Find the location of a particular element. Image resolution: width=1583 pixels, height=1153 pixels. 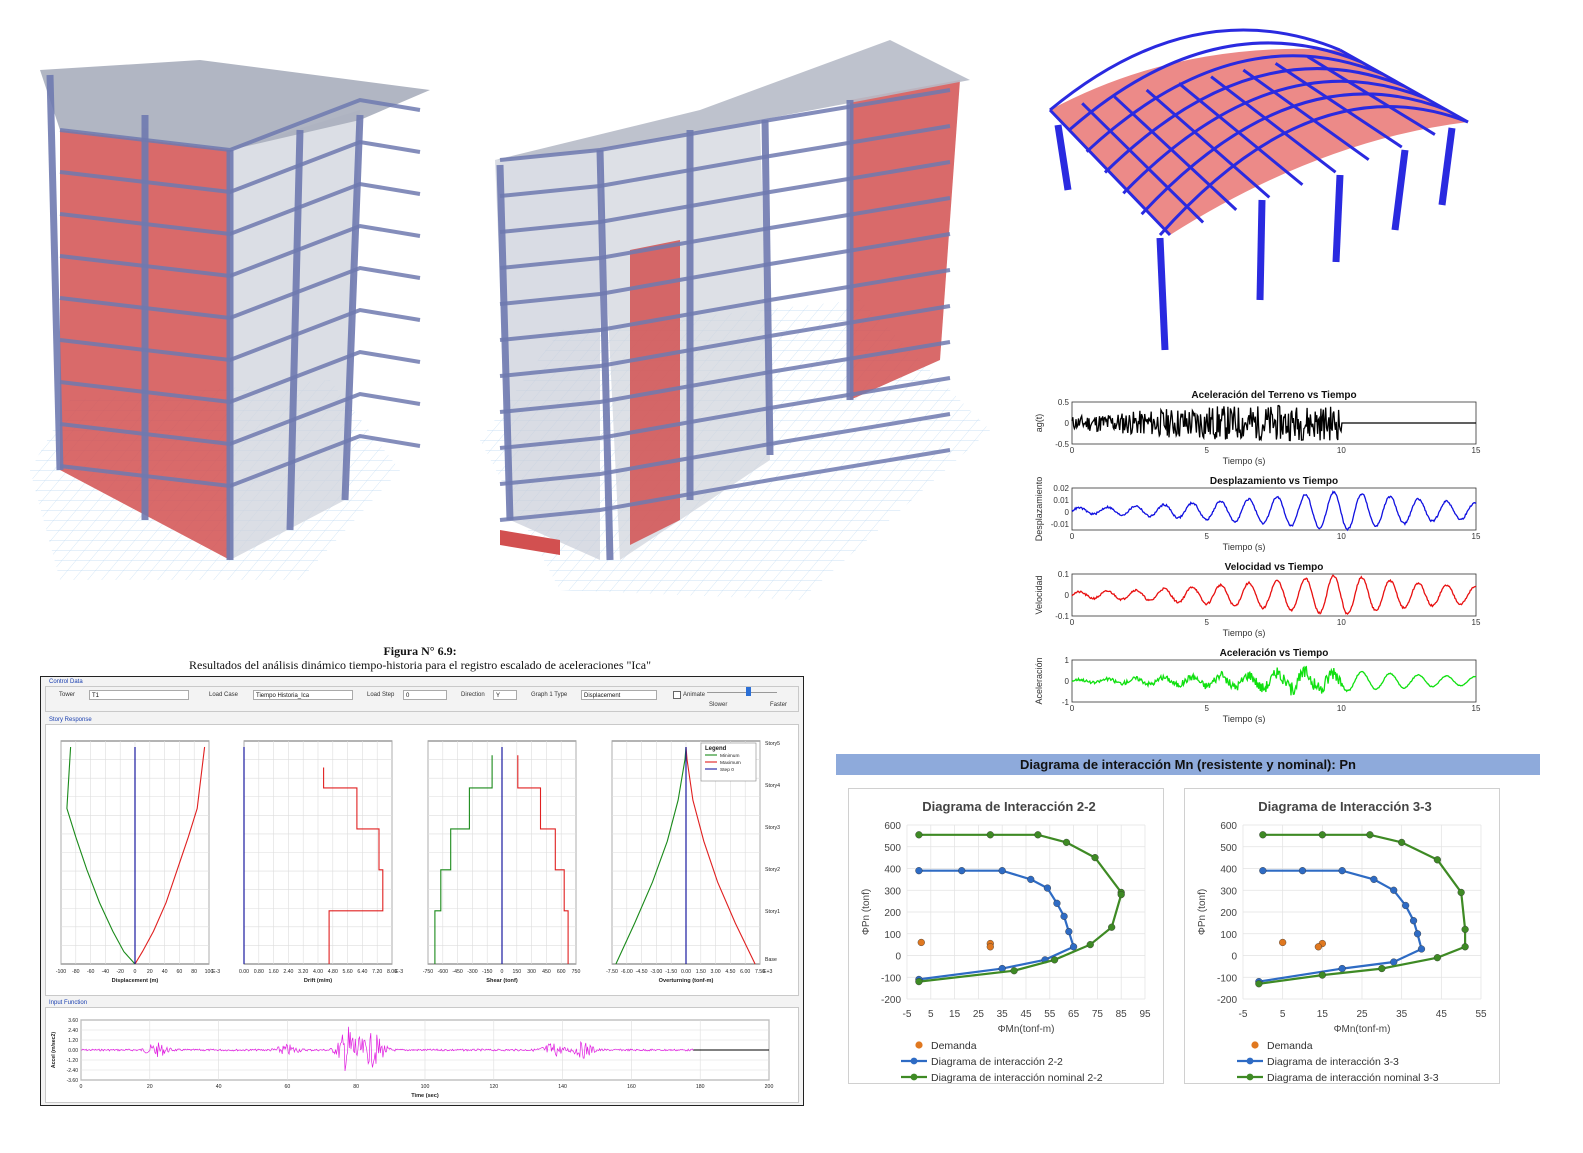

y-tick-label: -1.20 is located at coordinates (73, 1061).